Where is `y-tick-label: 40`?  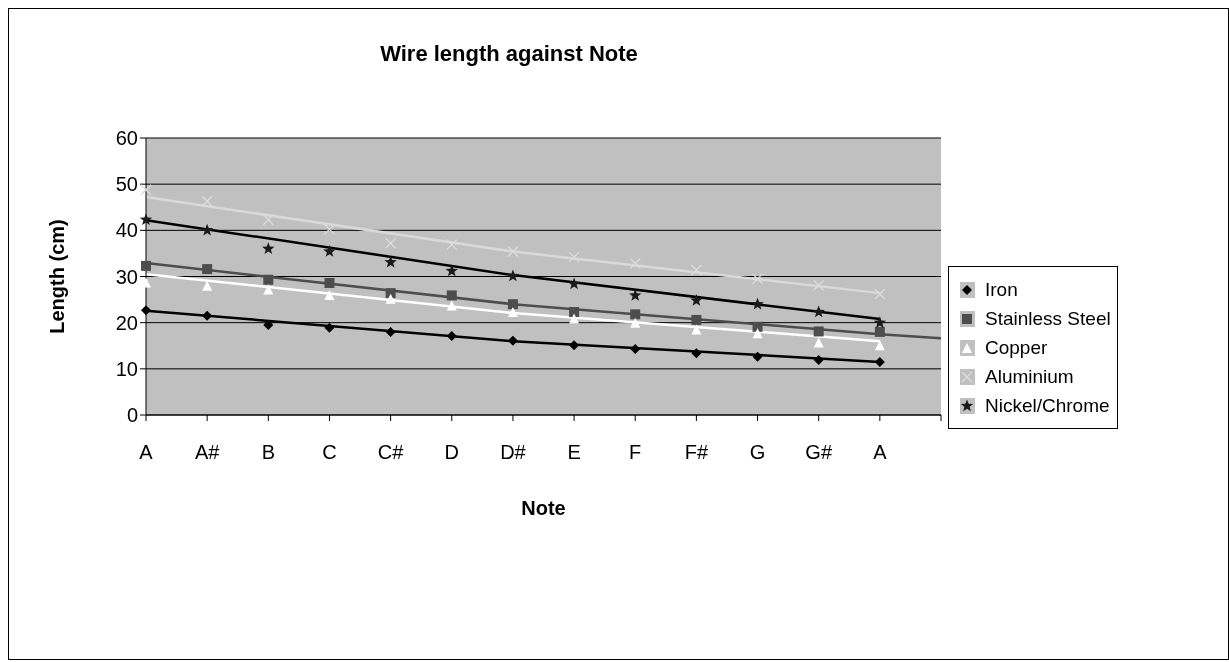
y-tick-label: 40 is located at coordinates (126, 230).